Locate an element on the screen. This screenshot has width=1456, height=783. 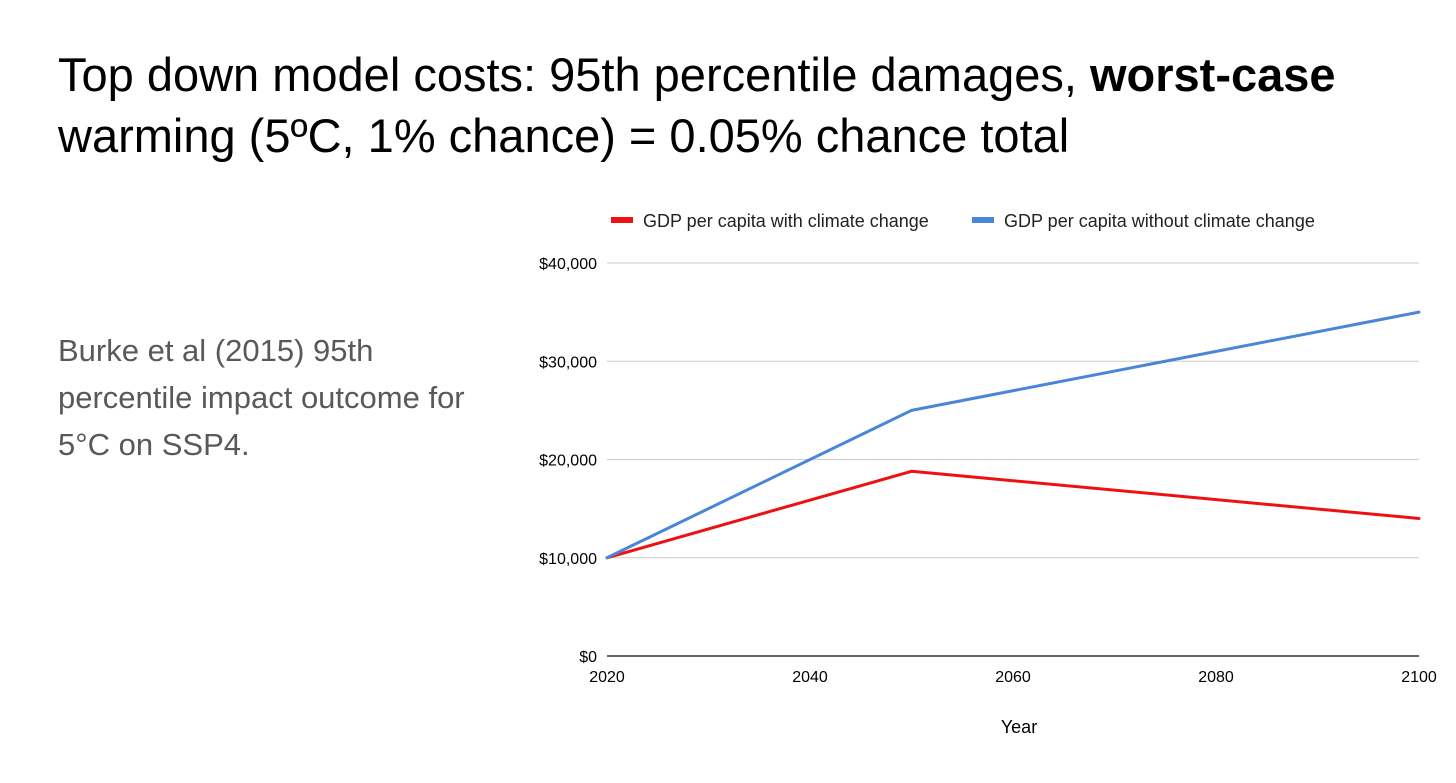
y-tick-label: $40,000 is located at coordinates (568, 264).